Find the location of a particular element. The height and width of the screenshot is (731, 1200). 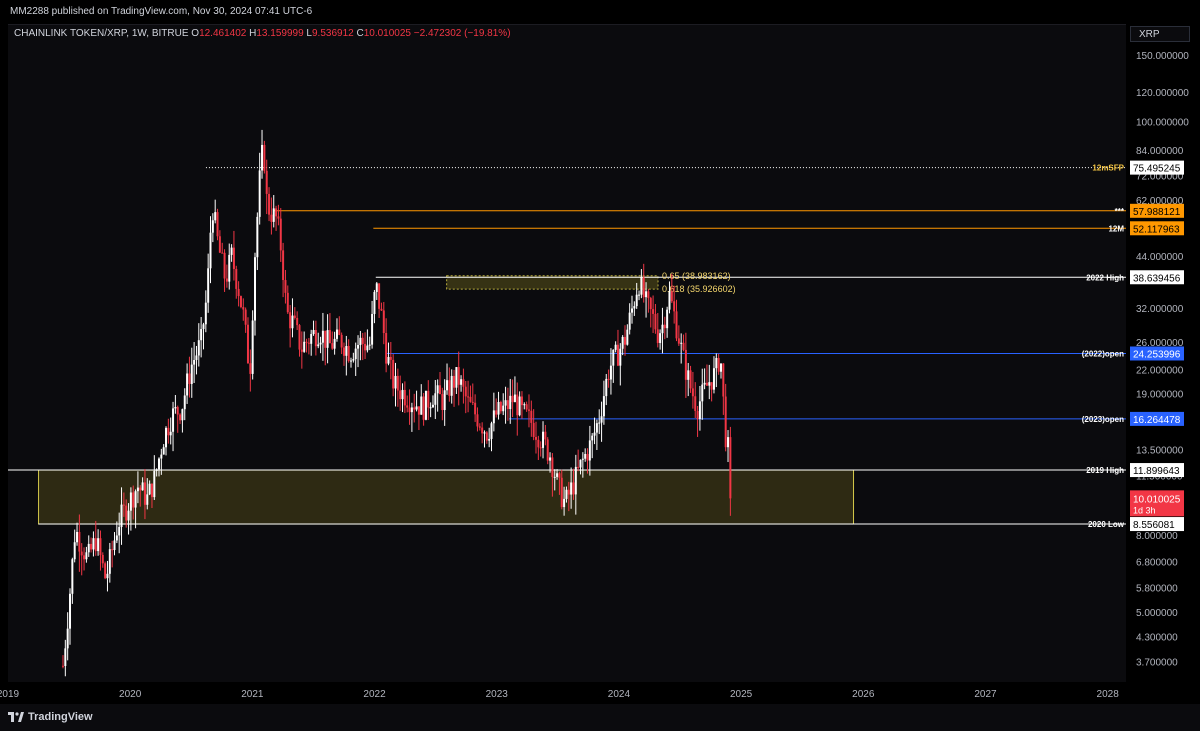

price-tick-label: 5.800000 is located at coordinates (1157, 589).